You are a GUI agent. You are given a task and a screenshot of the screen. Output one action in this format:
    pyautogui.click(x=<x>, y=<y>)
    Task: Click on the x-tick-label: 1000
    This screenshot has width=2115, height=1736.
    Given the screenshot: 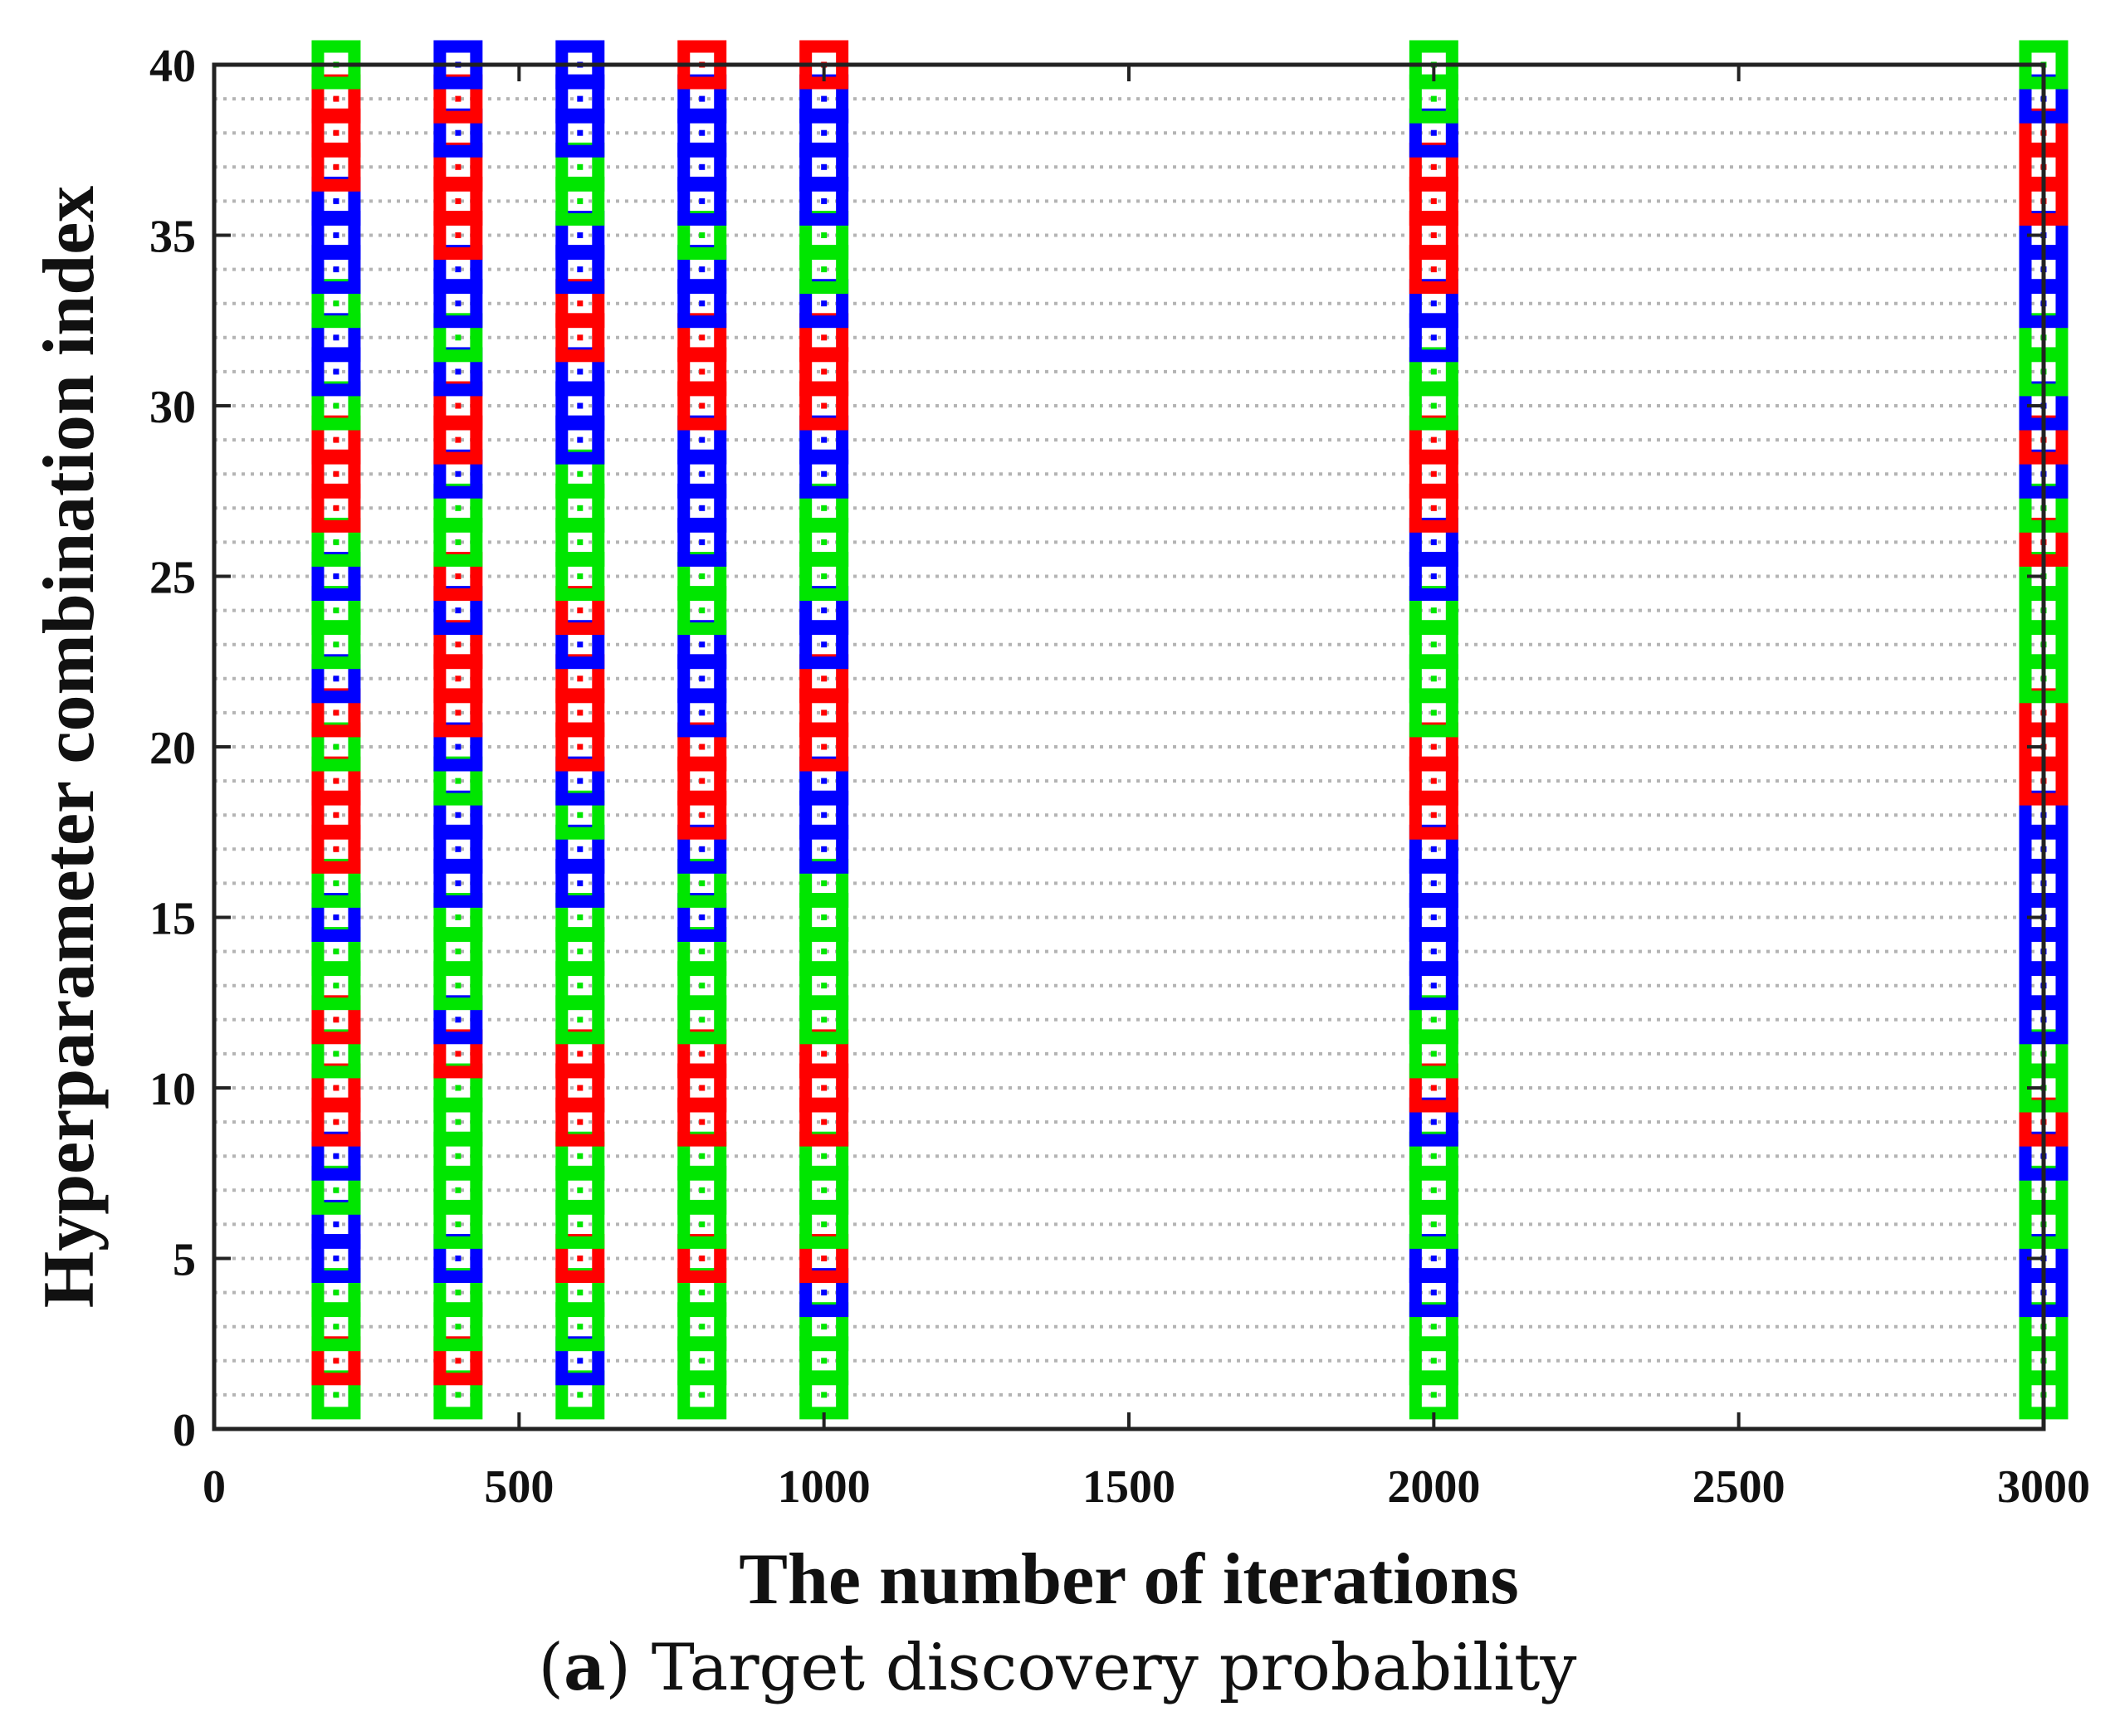 What is the action you would take?
    pyautogui.click(x=824, y=1487)
    